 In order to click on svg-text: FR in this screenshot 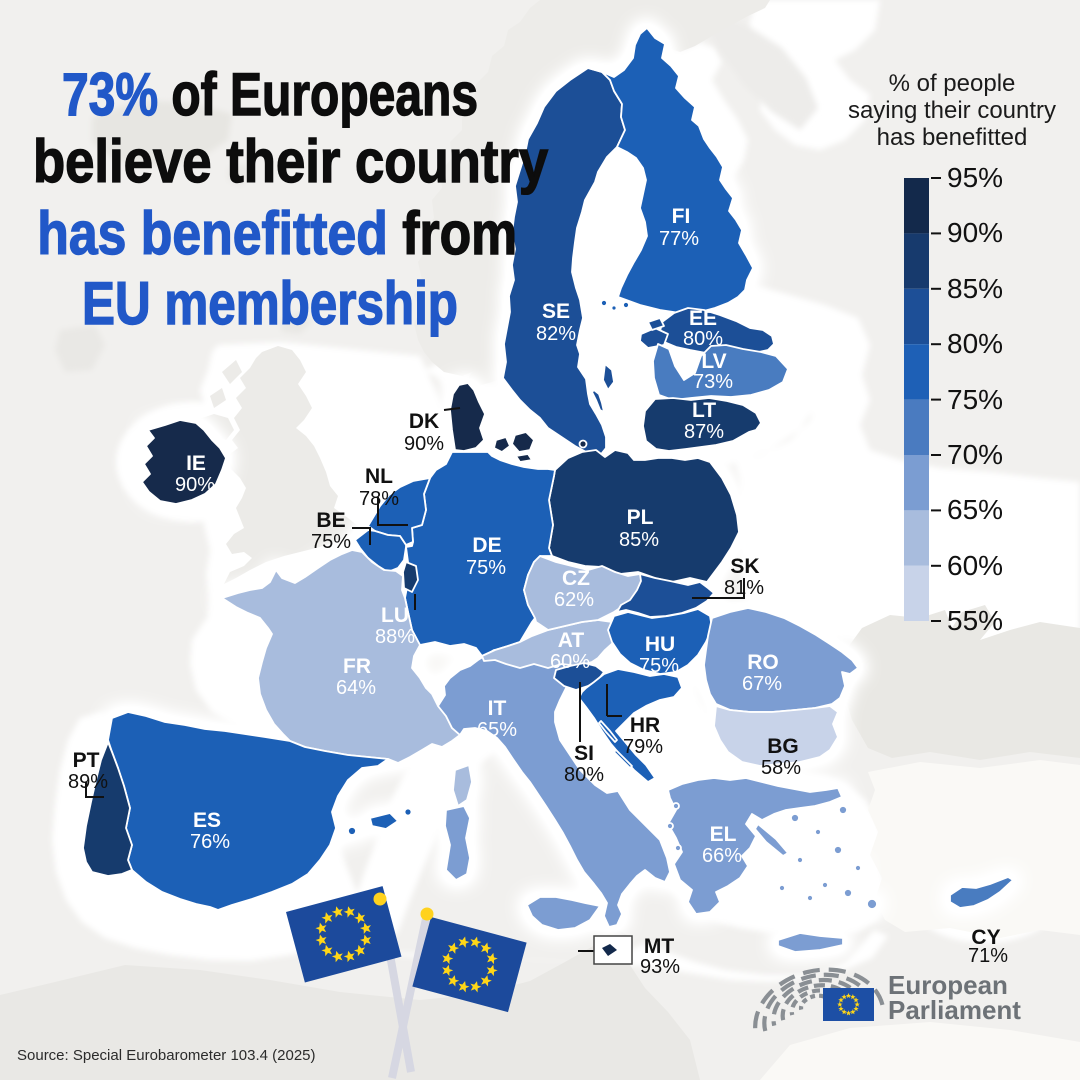, I will do `click(357, 666)`.